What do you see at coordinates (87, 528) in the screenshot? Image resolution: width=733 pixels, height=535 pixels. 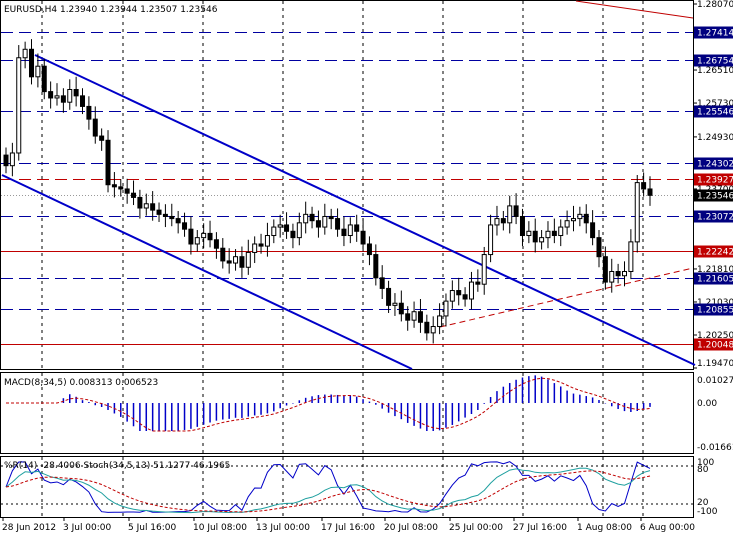 I see `time-tick-label: 3 Jul 00:00` at bounding box center [87, 528].